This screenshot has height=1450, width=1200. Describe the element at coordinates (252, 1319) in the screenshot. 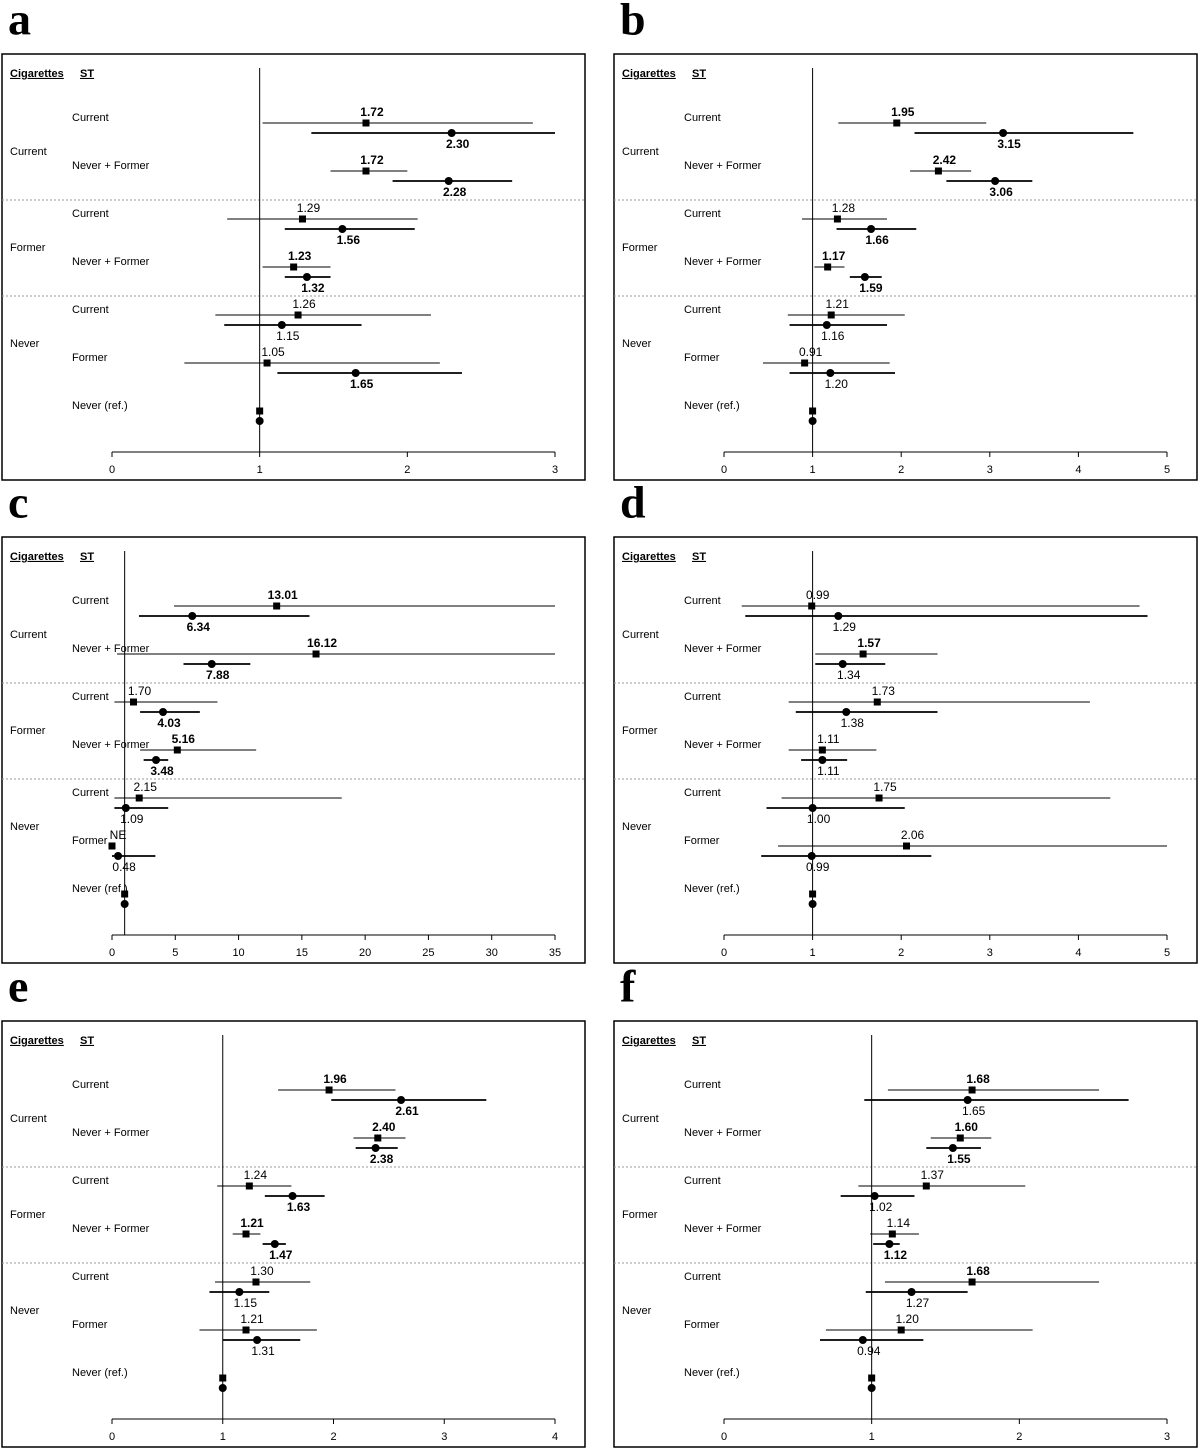

I see `value-label: 1.21` at that location.